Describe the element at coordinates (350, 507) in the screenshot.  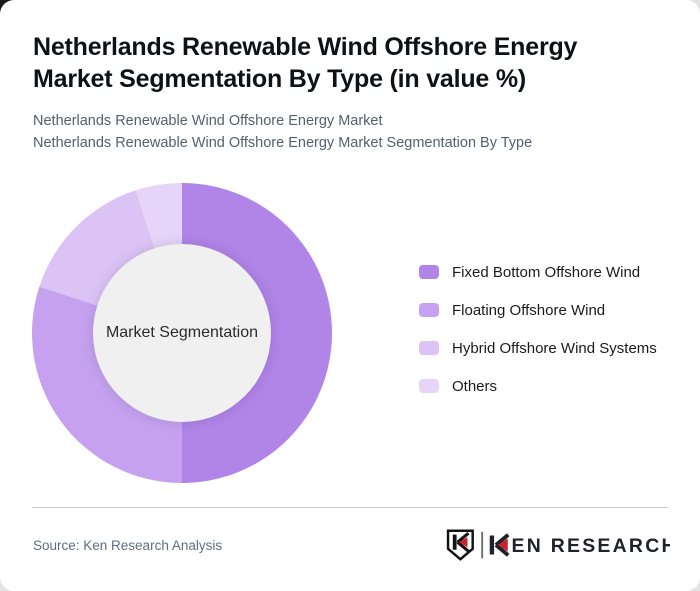
I see `footer-divider` at that location.